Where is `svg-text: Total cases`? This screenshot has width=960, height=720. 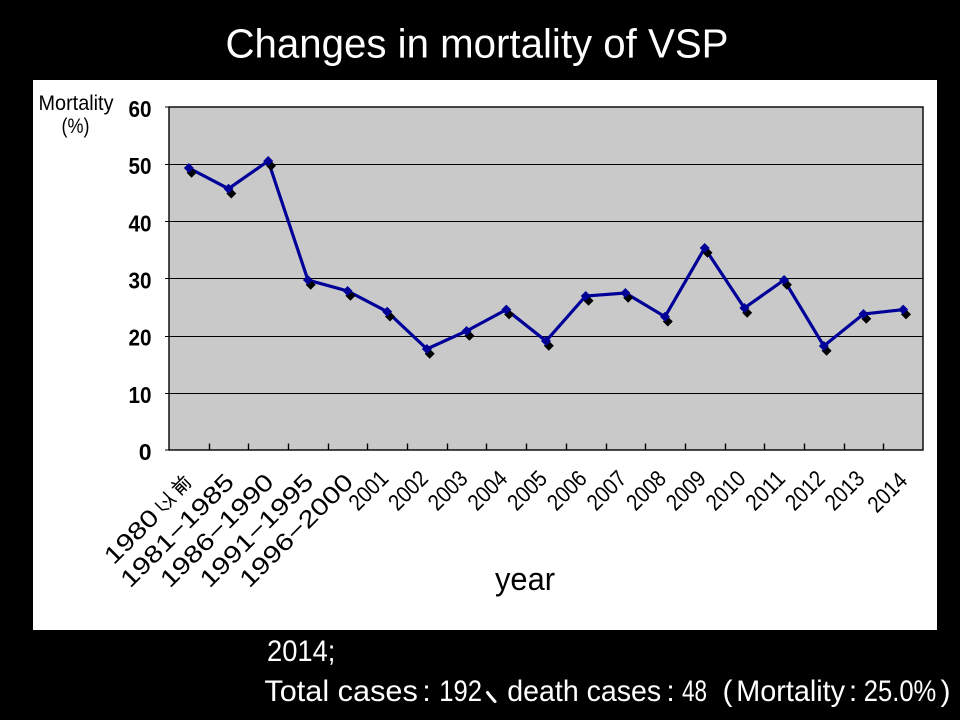 svg-text: Total cases is located at coordinates (340, 691).